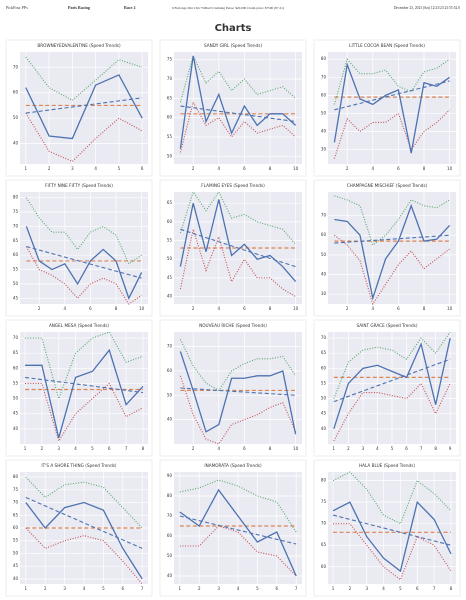  Describe the element at coordinates (79, 465) in the screenshot. I see `chart-title: IT'S A SHORE THING (Speed Trends)` at that location.